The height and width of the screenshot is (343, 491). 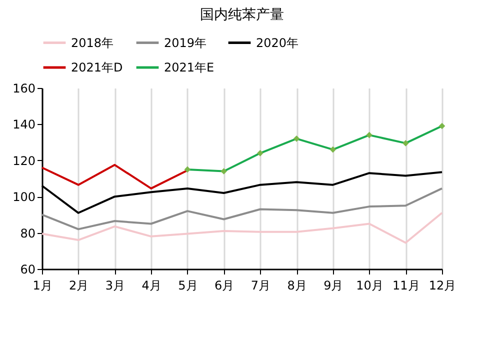 I want to click on legend-label: 2021年E, so click(x=189, y=67).